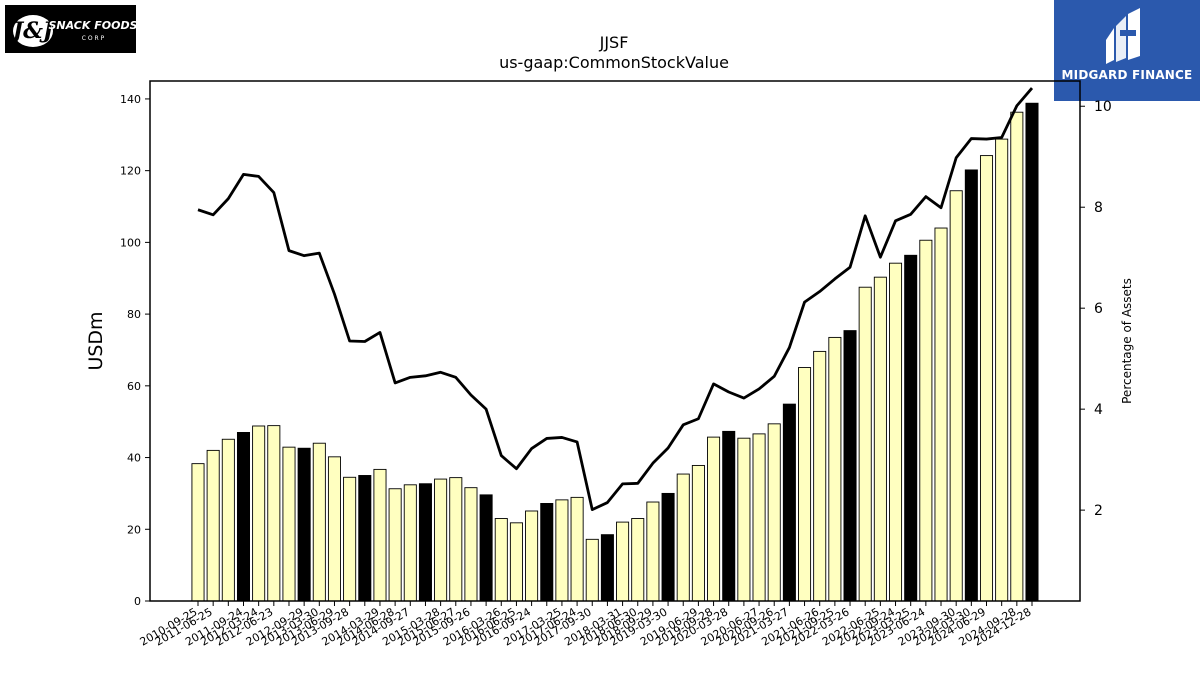 This screenshot has height=675, width=1200. I want to click on y-tick-label: 120, so click(130, 171).